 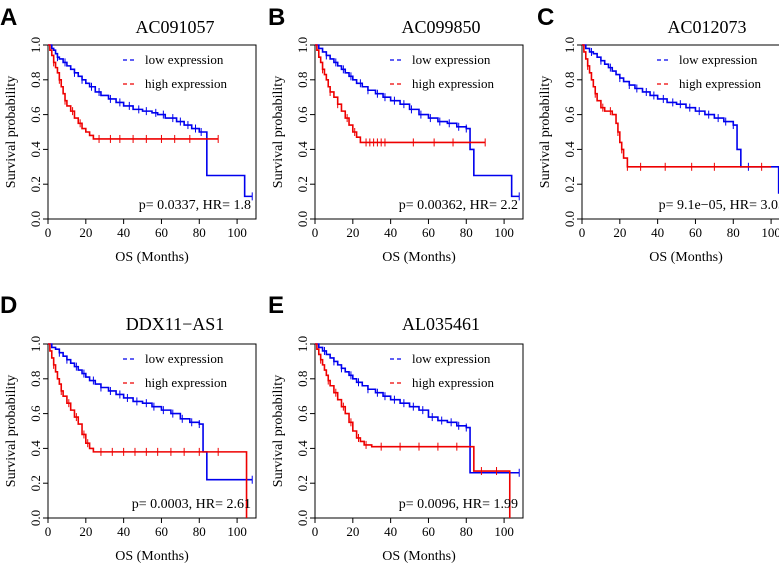 I want to click on chart-title: AC012073, so click(x=706, y=27).